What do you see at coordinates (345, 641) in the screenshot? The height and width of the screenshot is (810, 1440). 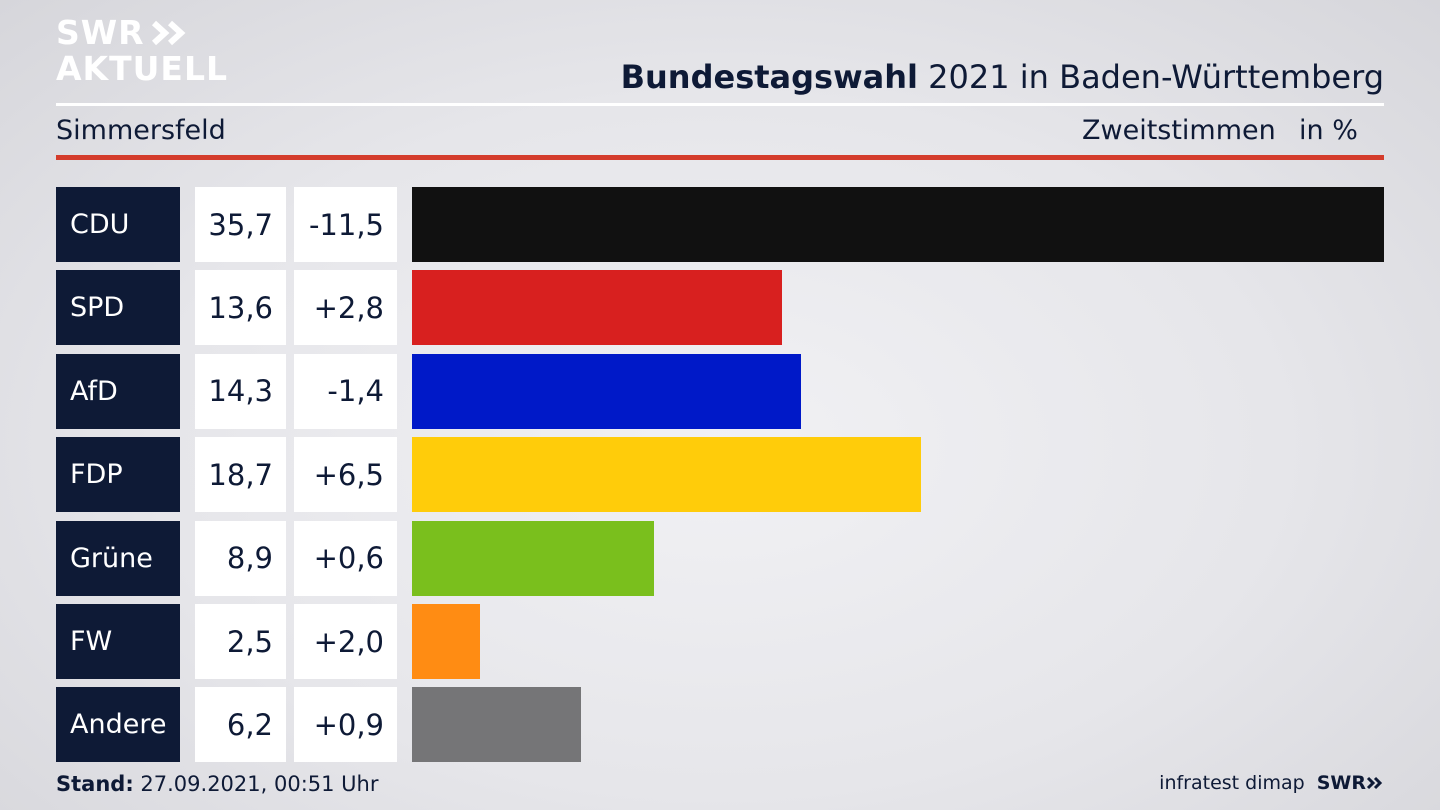 I see `change-value: +2,0` at bounding box center [345, 641].